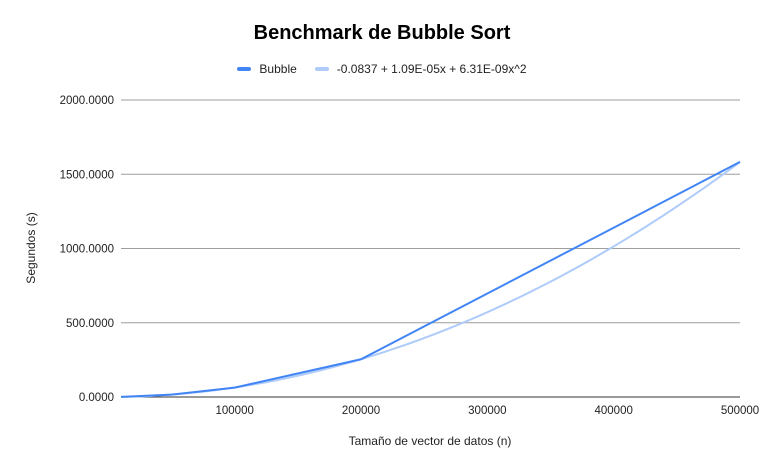 The width and height of the screenshot is (764, 473). What do you see at coordinates (431, 69) in the screenshot?
I see `legend-label-trendline: -0.0837 + 1.09E-05x + 6.31E-09x^2` at bounding box center [431, 69].